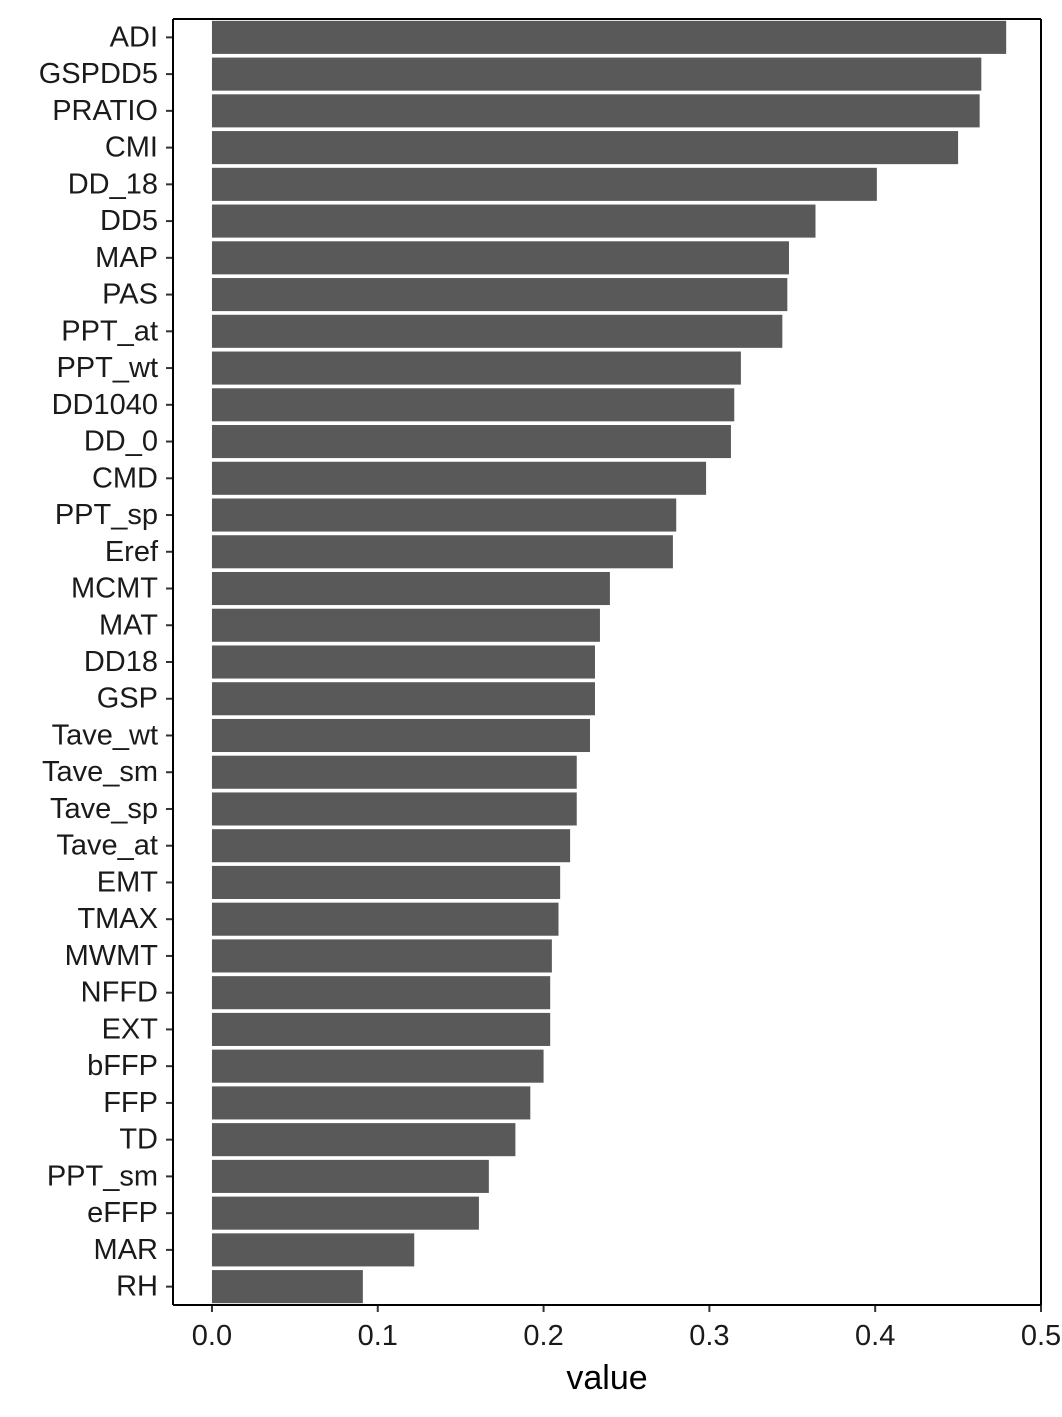 This screenshot has height=1417, width=1062. I want to click on y-tick-label: Eref, so click(132, 552).